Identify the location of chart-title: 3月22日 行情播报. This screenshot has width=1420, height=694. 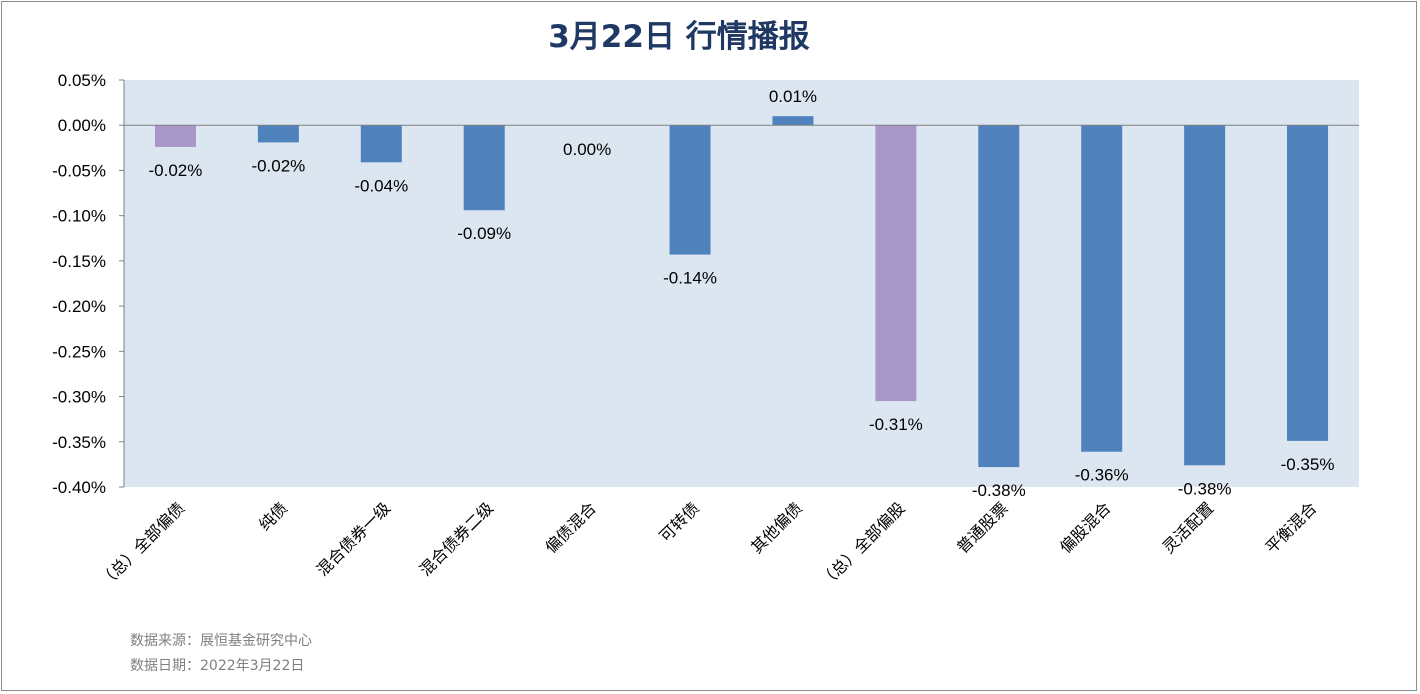
(679, 37).